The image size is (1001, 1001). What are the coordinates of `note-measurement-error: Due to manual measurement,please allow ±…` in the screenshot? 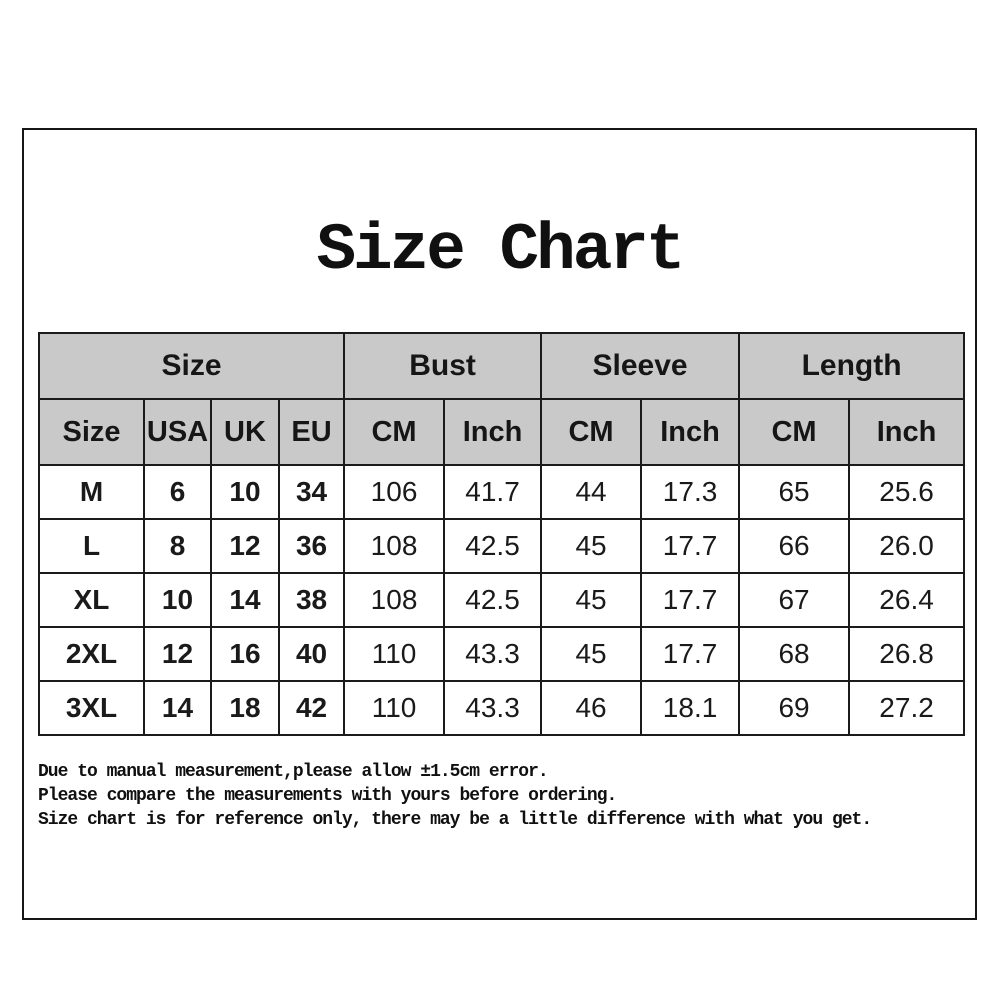 It's located at (293, 772).